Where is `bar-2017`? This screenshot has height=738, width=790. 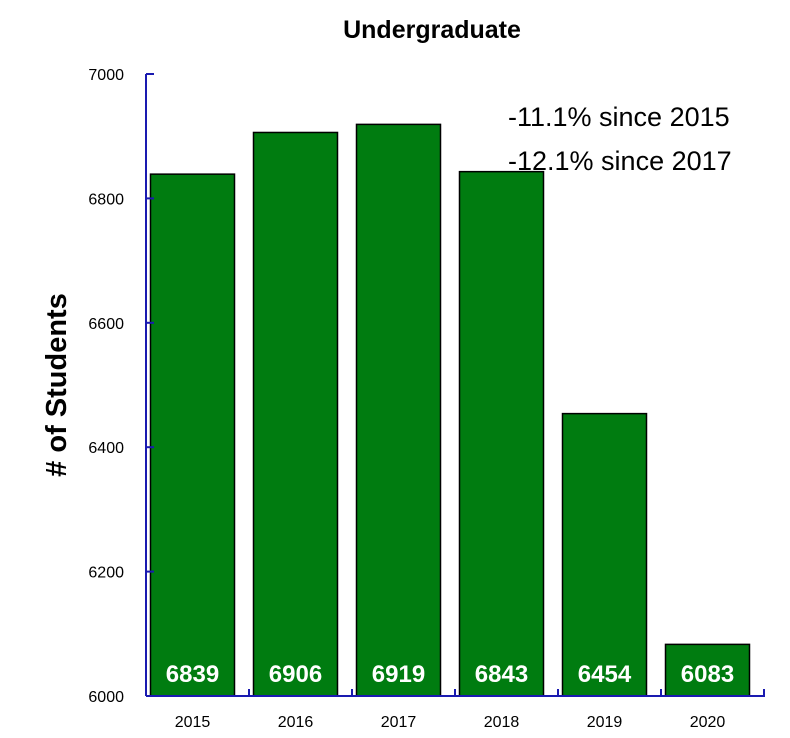 bar-2017 is located at coordinates (399, 410).